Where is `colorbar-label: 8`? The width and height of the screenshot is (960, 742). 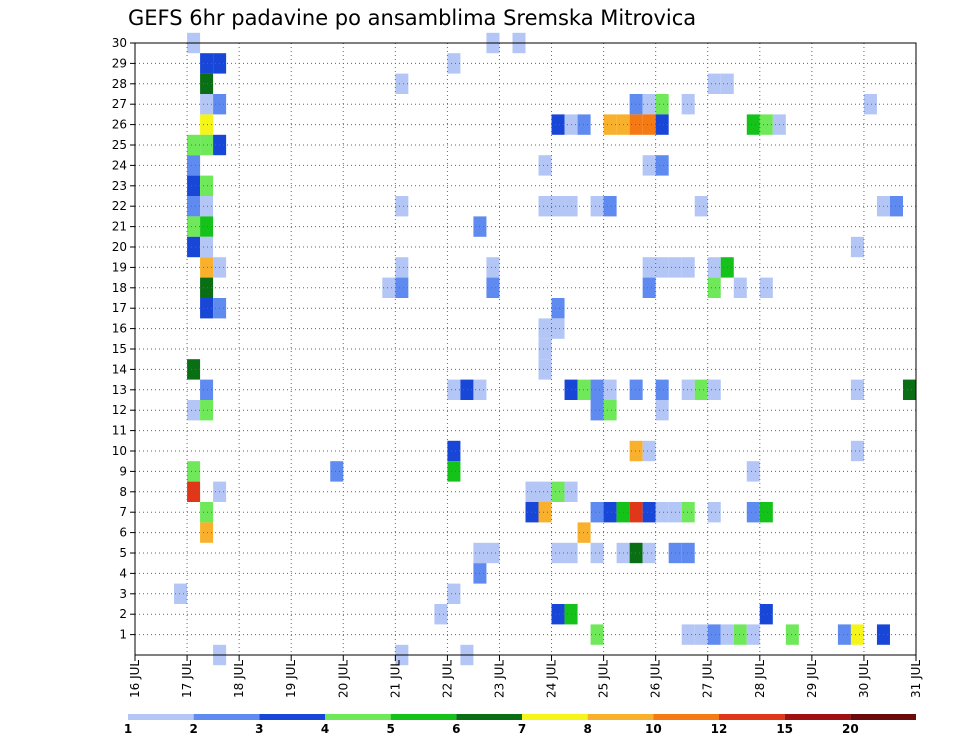
colorbar-label: 8 is located at coordinates (587, 729).